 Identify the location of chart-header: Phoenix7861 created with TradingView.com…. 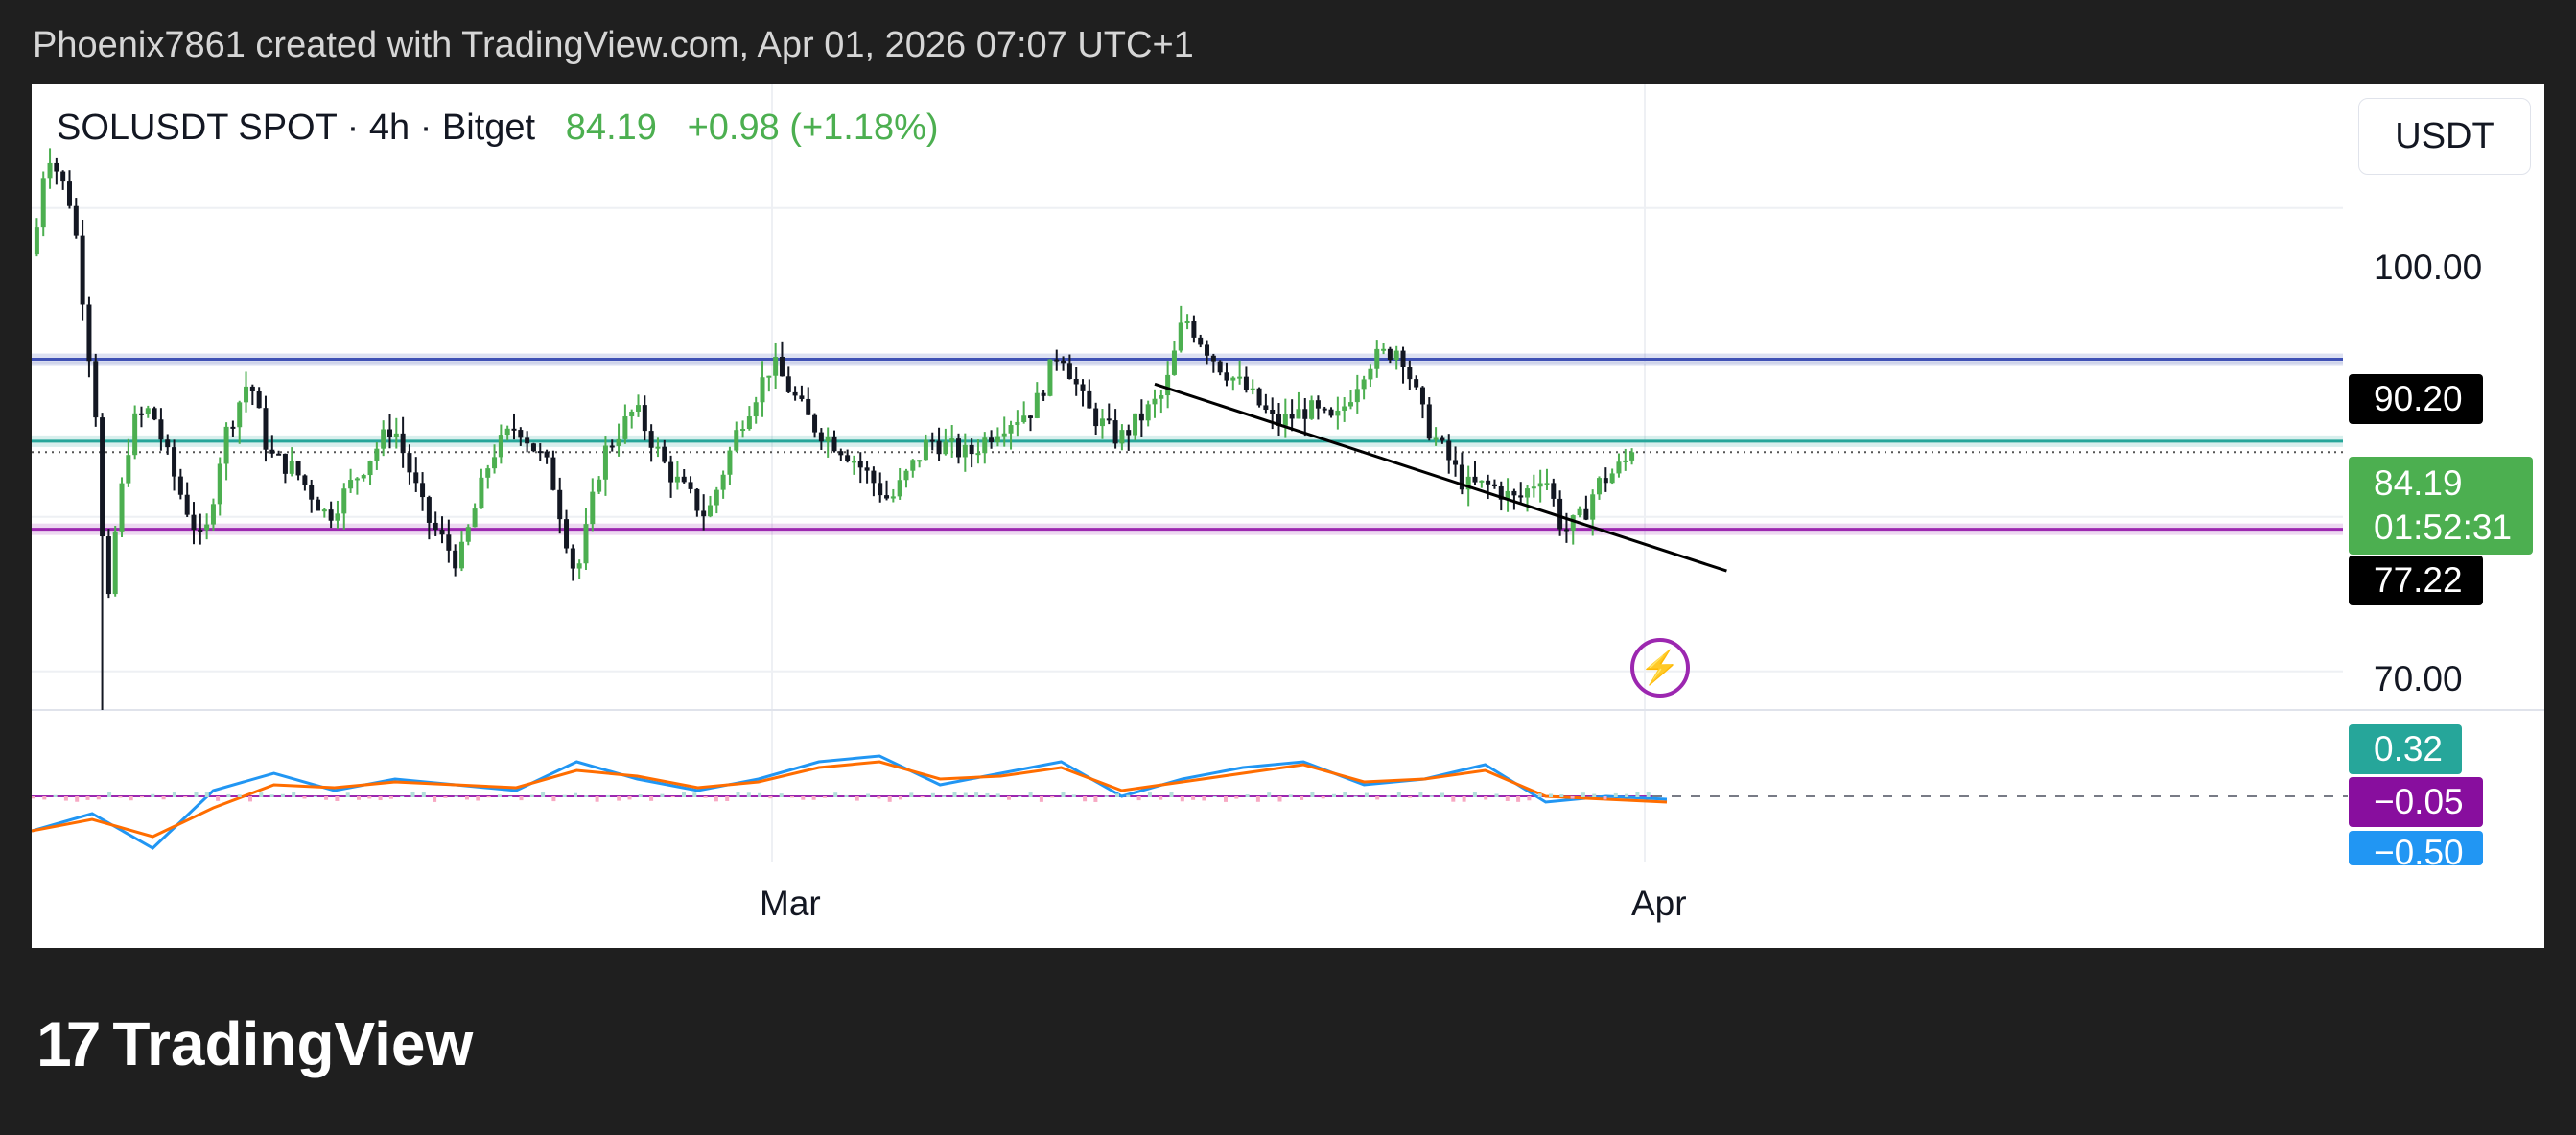
(613, 45).